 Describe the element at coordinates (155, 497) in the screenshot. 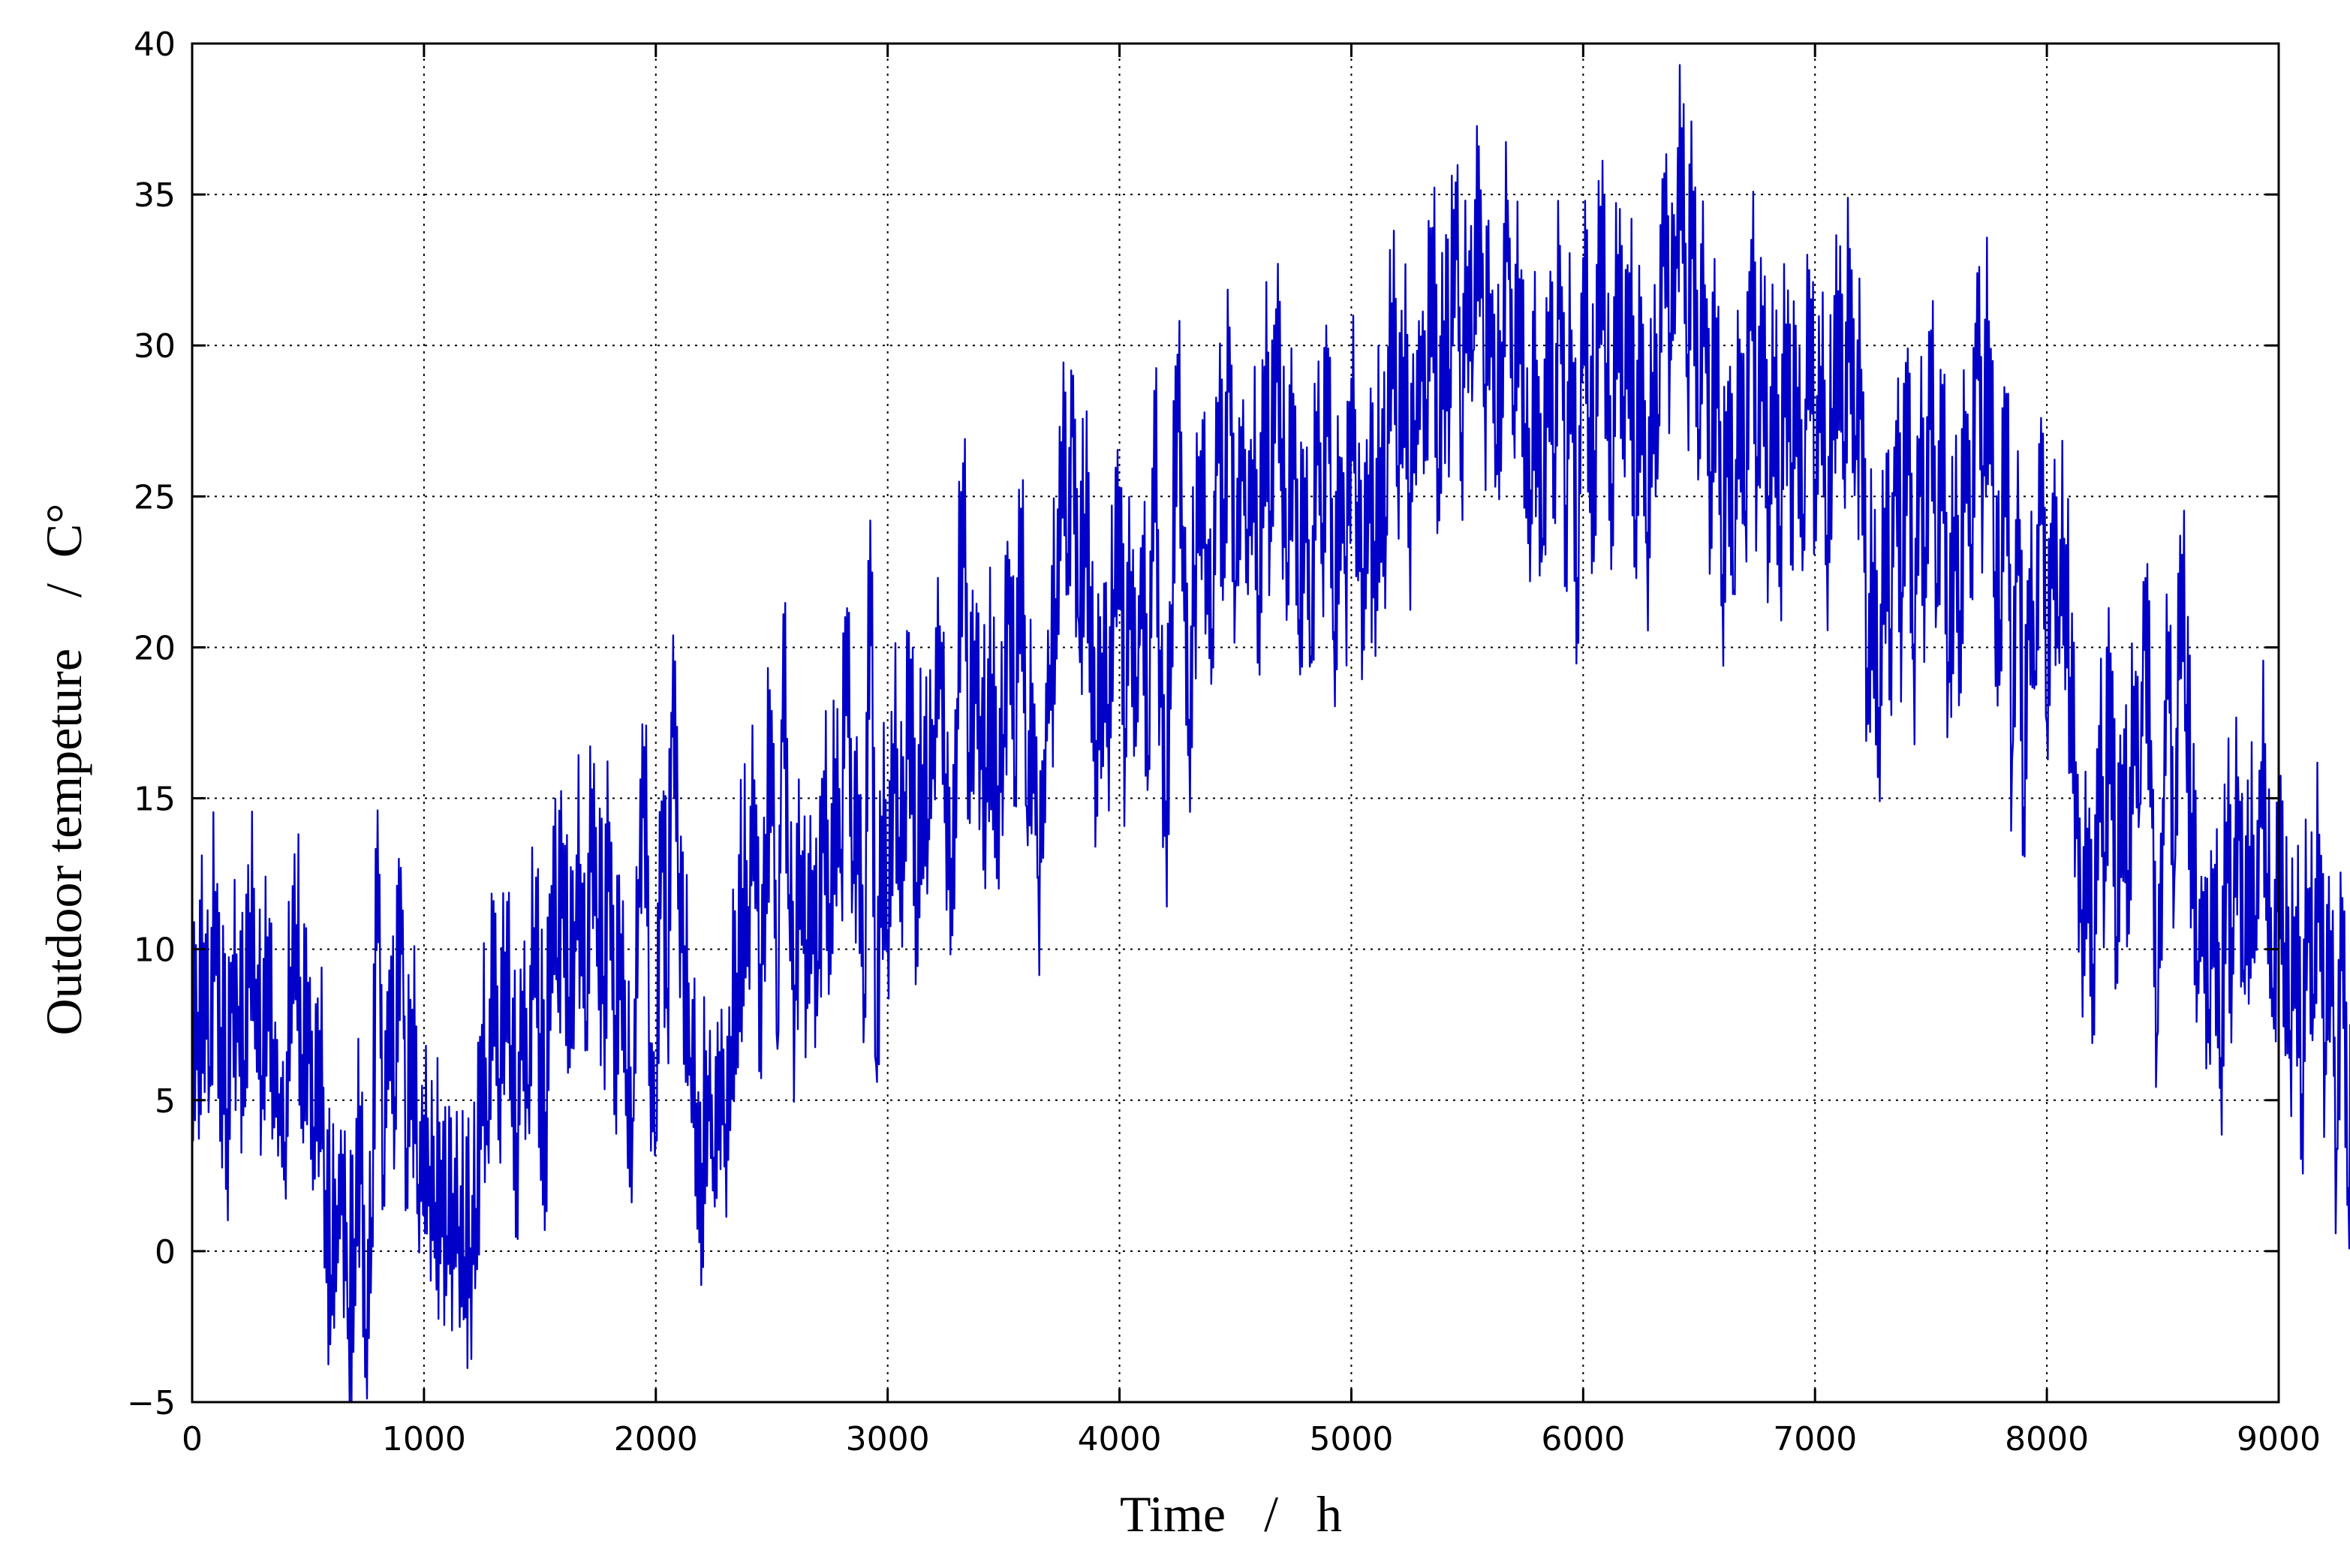

I see `y-tick-label: 25` at that location.